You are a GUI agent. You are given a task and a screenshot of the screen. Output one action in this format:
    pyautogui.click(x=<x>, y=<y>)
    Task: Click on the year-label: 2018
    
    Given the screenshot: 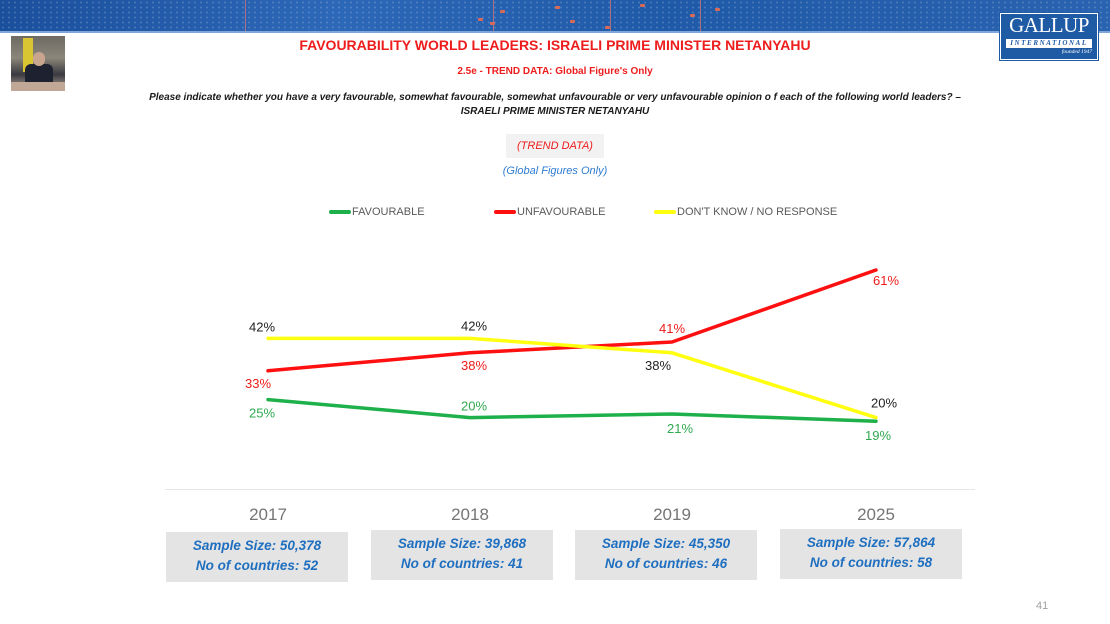 What is the action you would take?
    pyautogui.click(x=470, y=514)
    